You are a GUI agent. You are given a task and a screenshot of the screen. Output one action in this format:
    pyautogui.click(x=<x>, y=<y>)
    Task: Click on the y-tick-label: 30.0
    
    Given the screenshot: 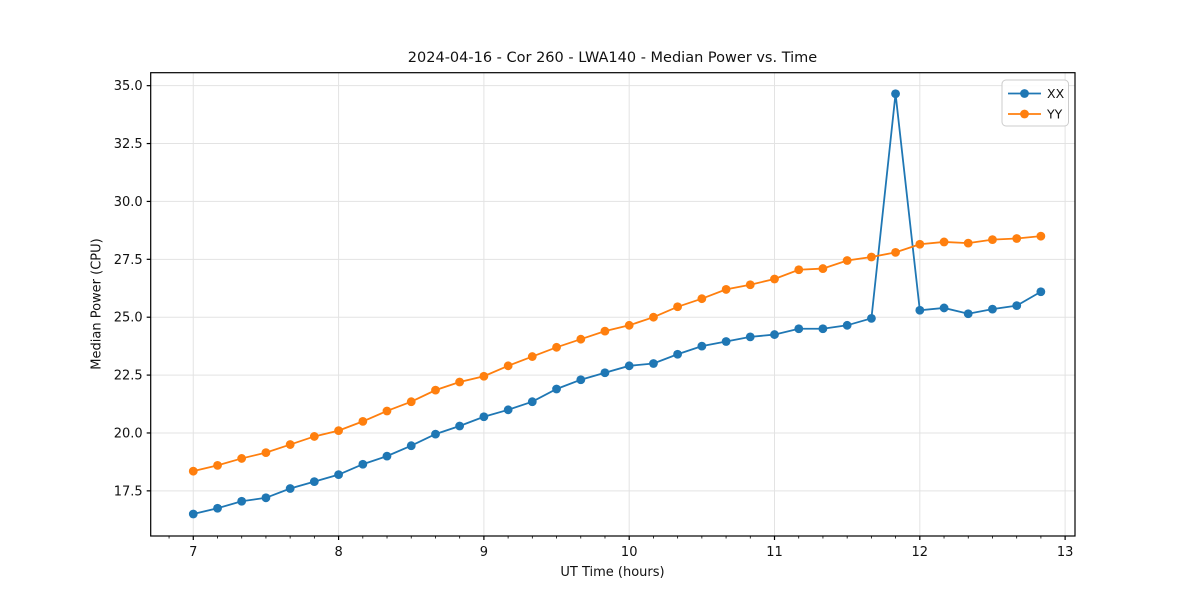 What is the action you would take?
    pyautogui.click(x=128, y=202)
    